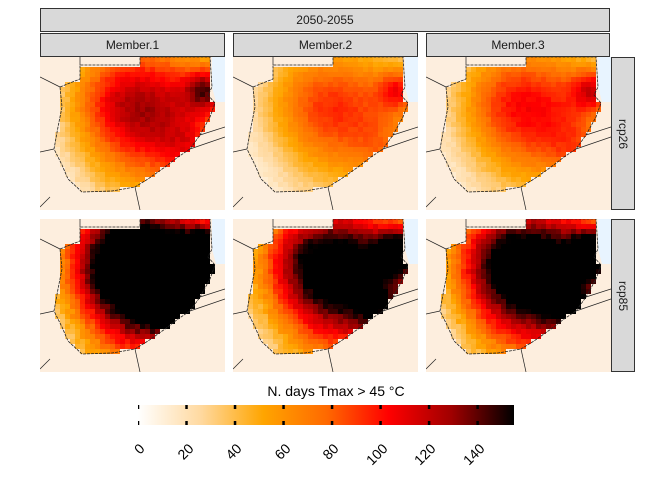  I want to click on row-strip-rcp85: rcp85, so click(623, 295).